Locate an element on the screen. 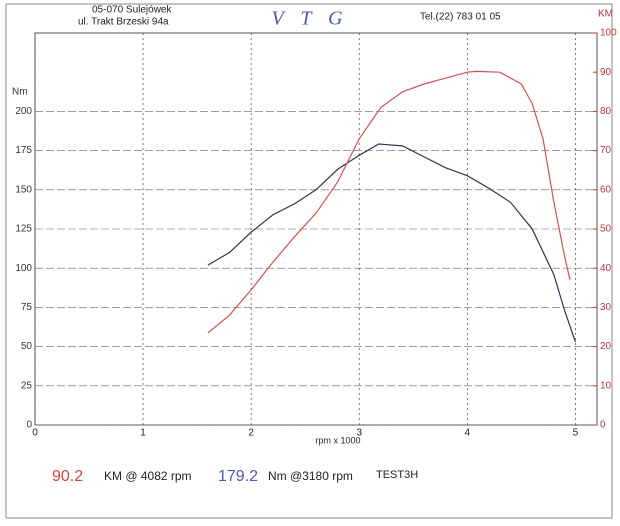 The width and height of the screenshot is (620, 526). y2-tick-label: 0 is located at coordinates (603, 425).